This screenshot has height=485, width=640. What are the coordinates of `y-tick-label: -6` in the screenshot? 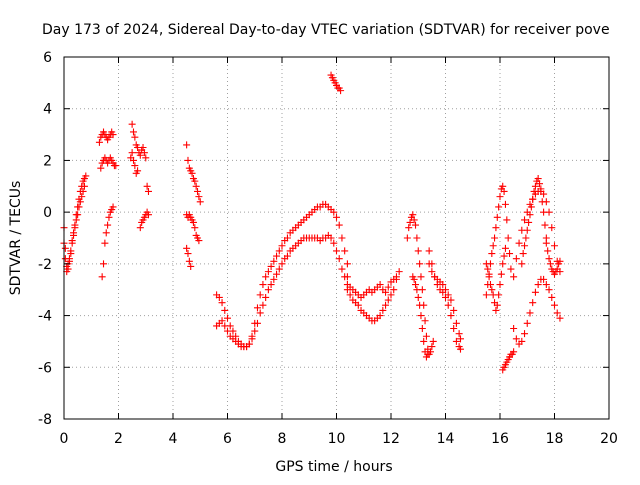 It's located at (45, 368).